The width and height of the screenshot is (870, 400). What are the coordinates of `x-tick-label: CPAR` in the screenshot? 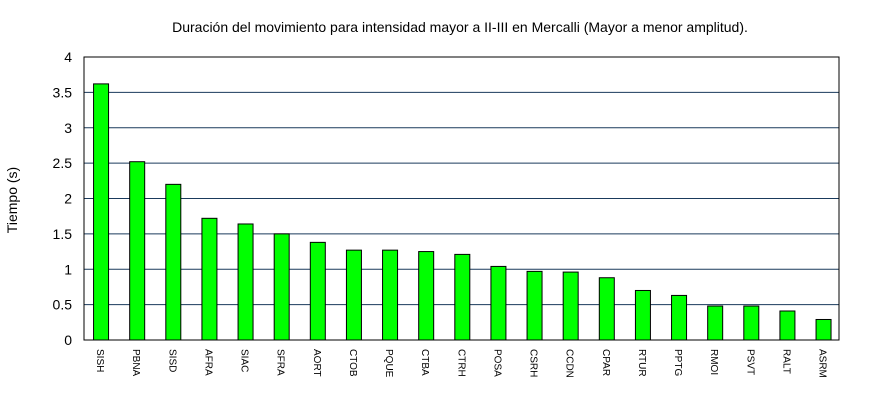 It's located at (605, 362).